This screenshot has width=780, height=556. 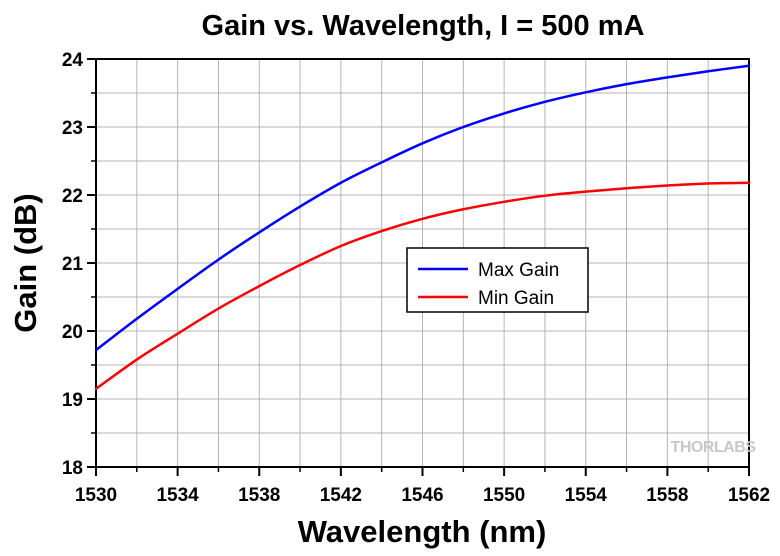 I want to click on legend-box, so click(x=497, y=280).